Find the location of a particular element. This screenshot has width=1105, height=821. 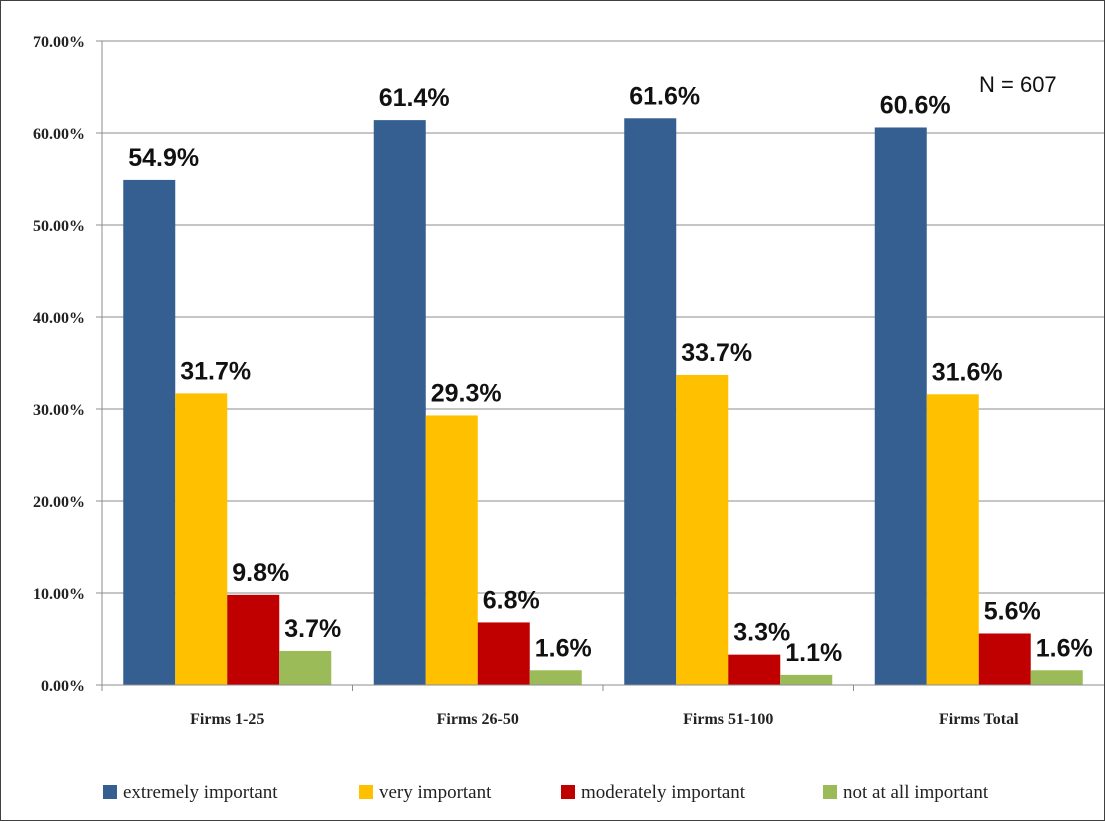

y-tick-label: 20.00% is located at coordinates (59, 502).